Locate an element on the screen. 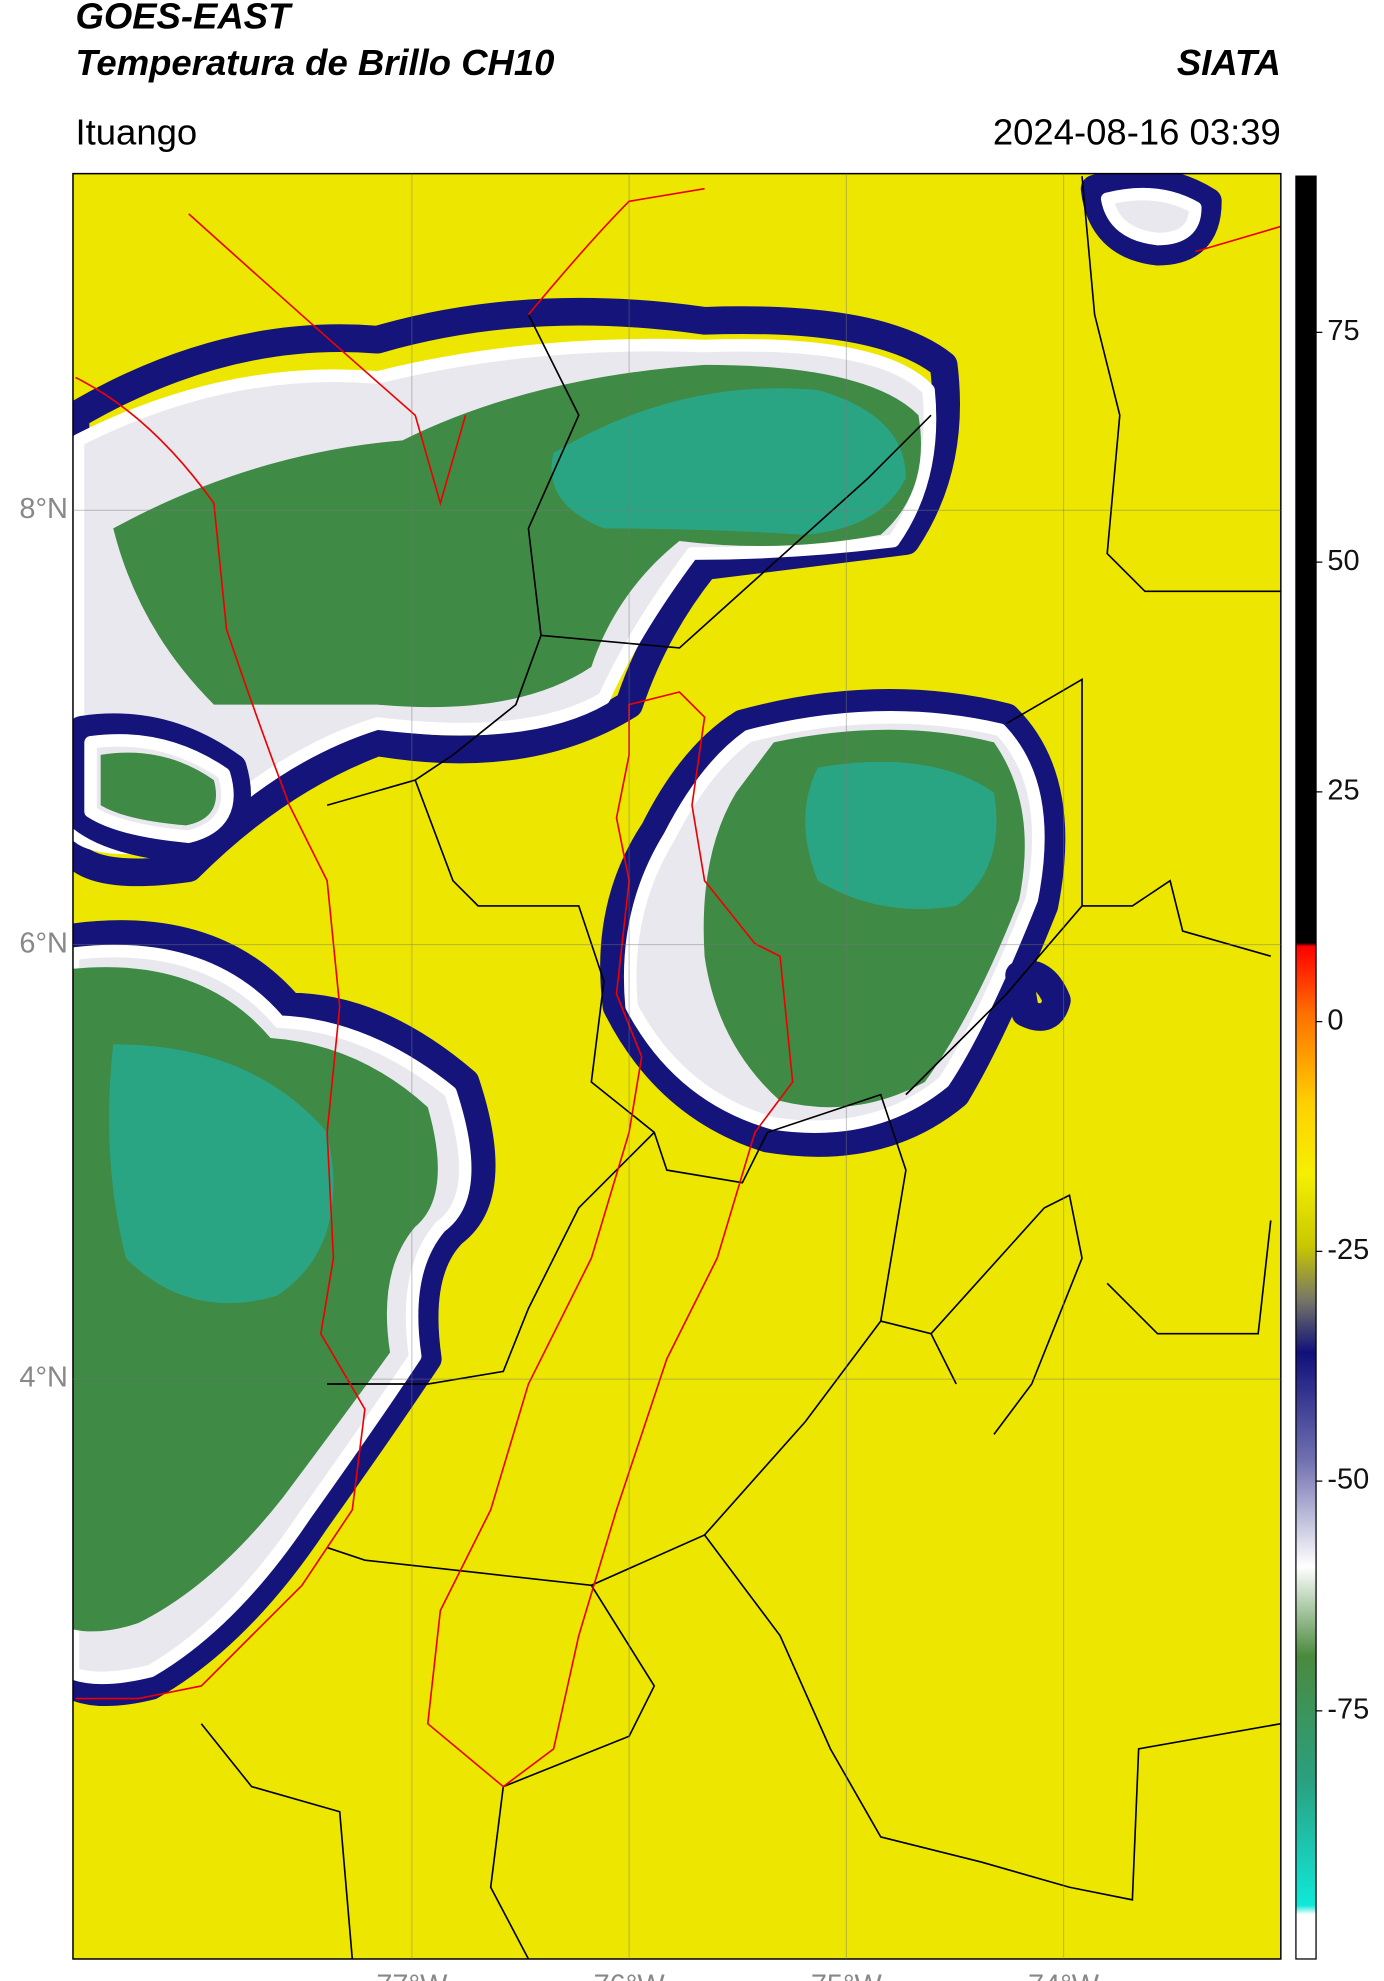 Image resolution: width=1384 pixels, height=1981 pixels. y-tick-label: 8°N is located at coordinates (43, 509).